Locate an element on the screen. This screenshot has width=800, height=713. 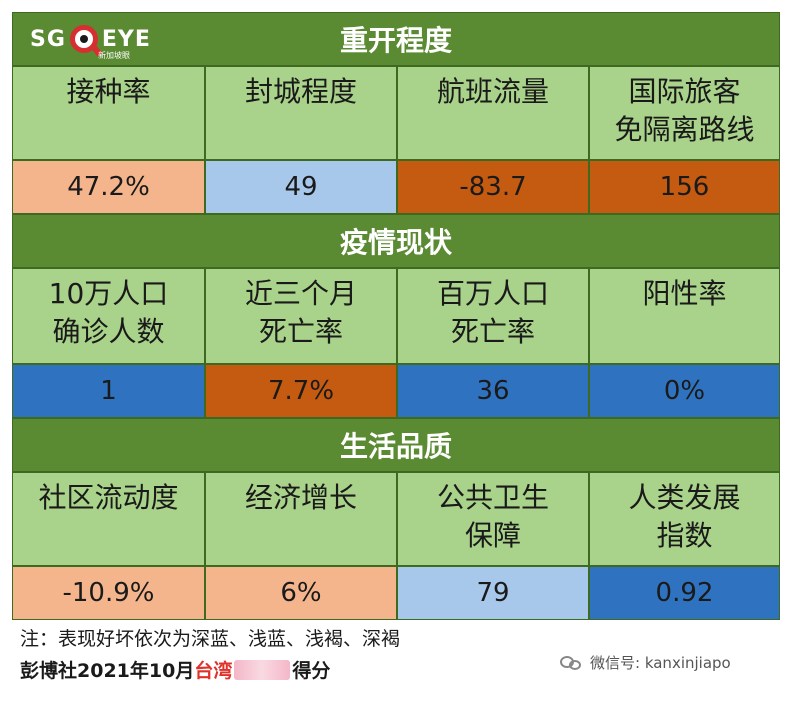
section-header-quality-of-life: 生活品质 is located at coordinates (396, 445).